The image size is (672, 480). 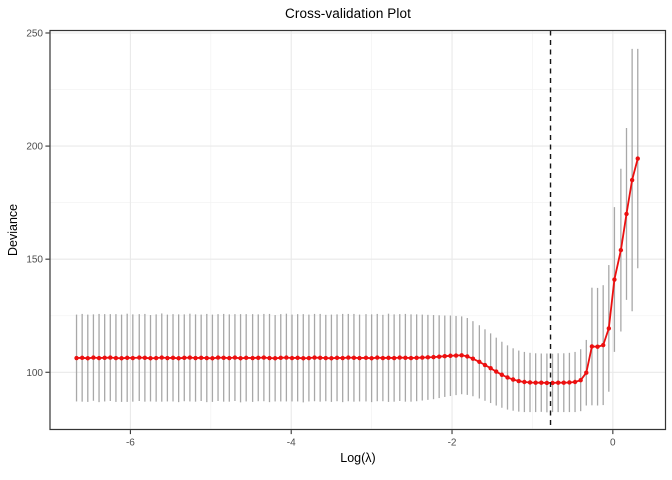 I want to click on y-tick-label: 200, so click(x=34, y=147).